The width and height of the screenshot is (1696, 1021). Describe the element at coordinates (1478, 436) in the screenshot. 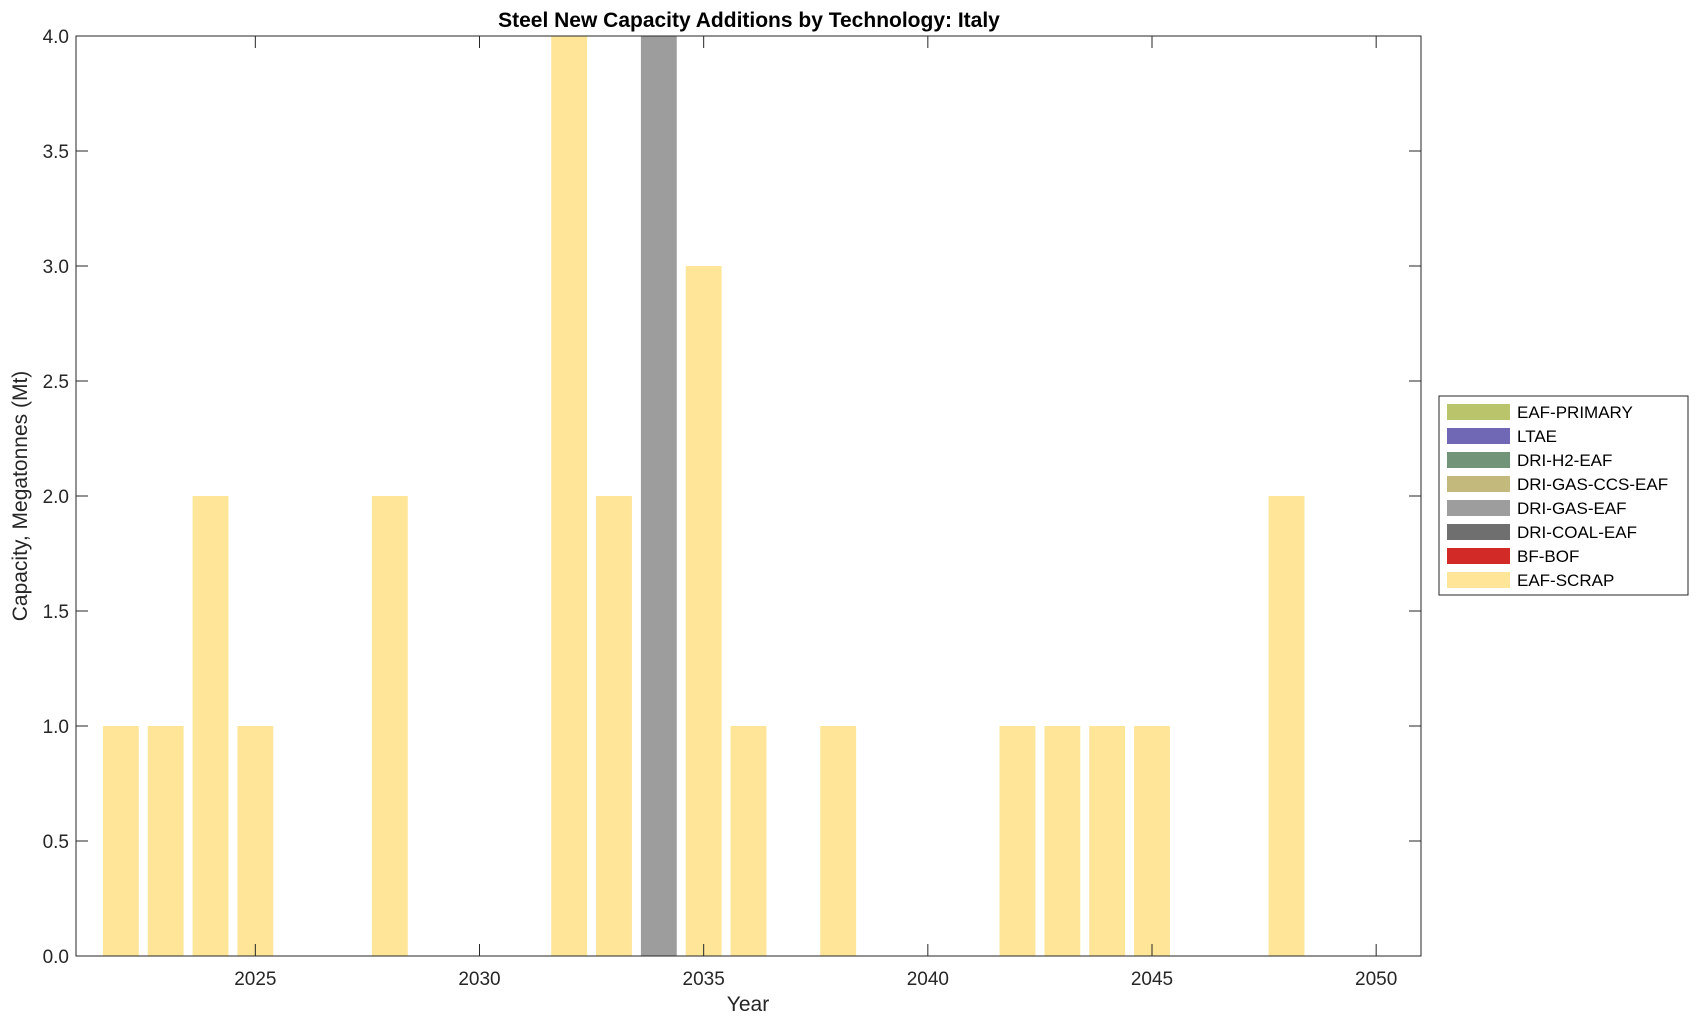

I see `legend-swatch-ltae` at that location.